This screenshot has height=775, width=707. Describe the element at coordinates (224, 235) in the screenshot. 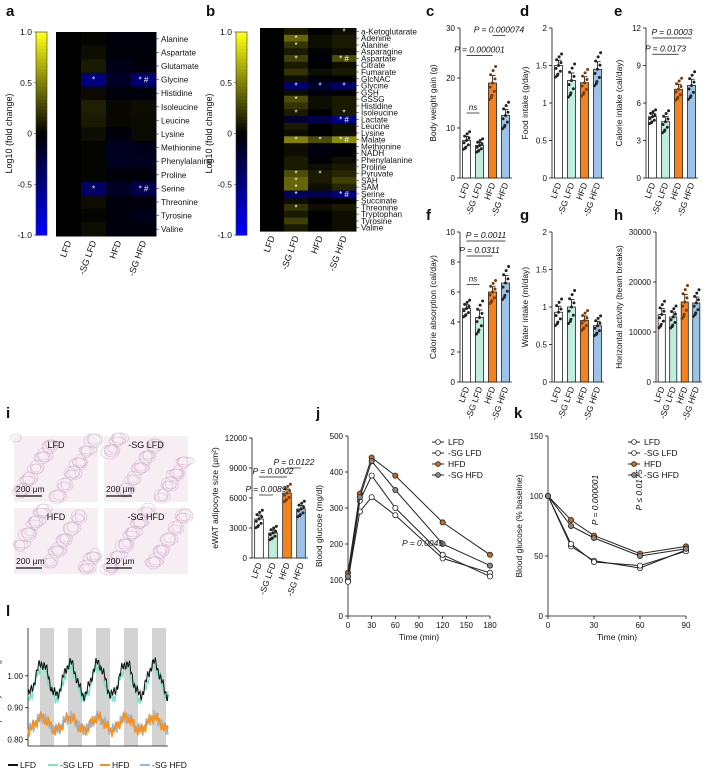

I see `colorbar-tick-label: -1.0` at that location.